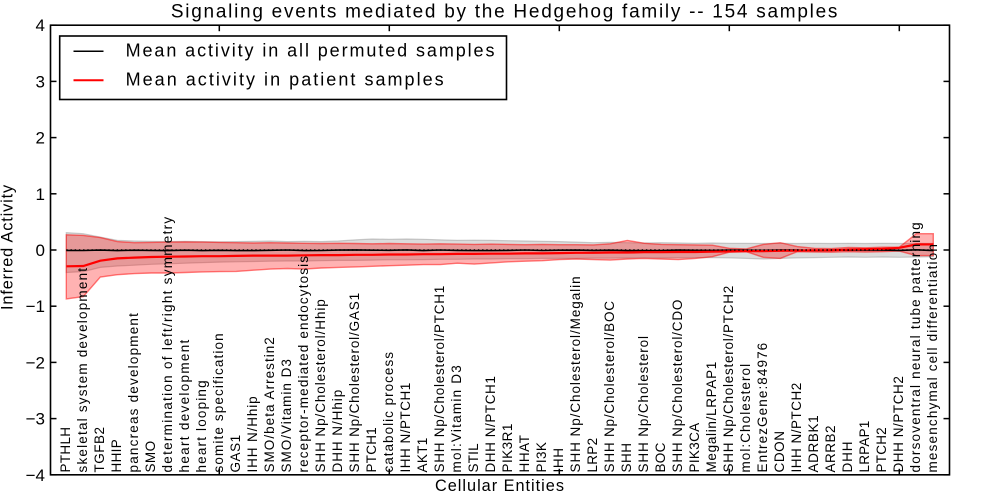 The width and height of the screenshot is (1000, 500). What do you see at coordinates (150, 457) in the screenshot?
I see `svg-text: SMO` at bounding box center [150, 457].